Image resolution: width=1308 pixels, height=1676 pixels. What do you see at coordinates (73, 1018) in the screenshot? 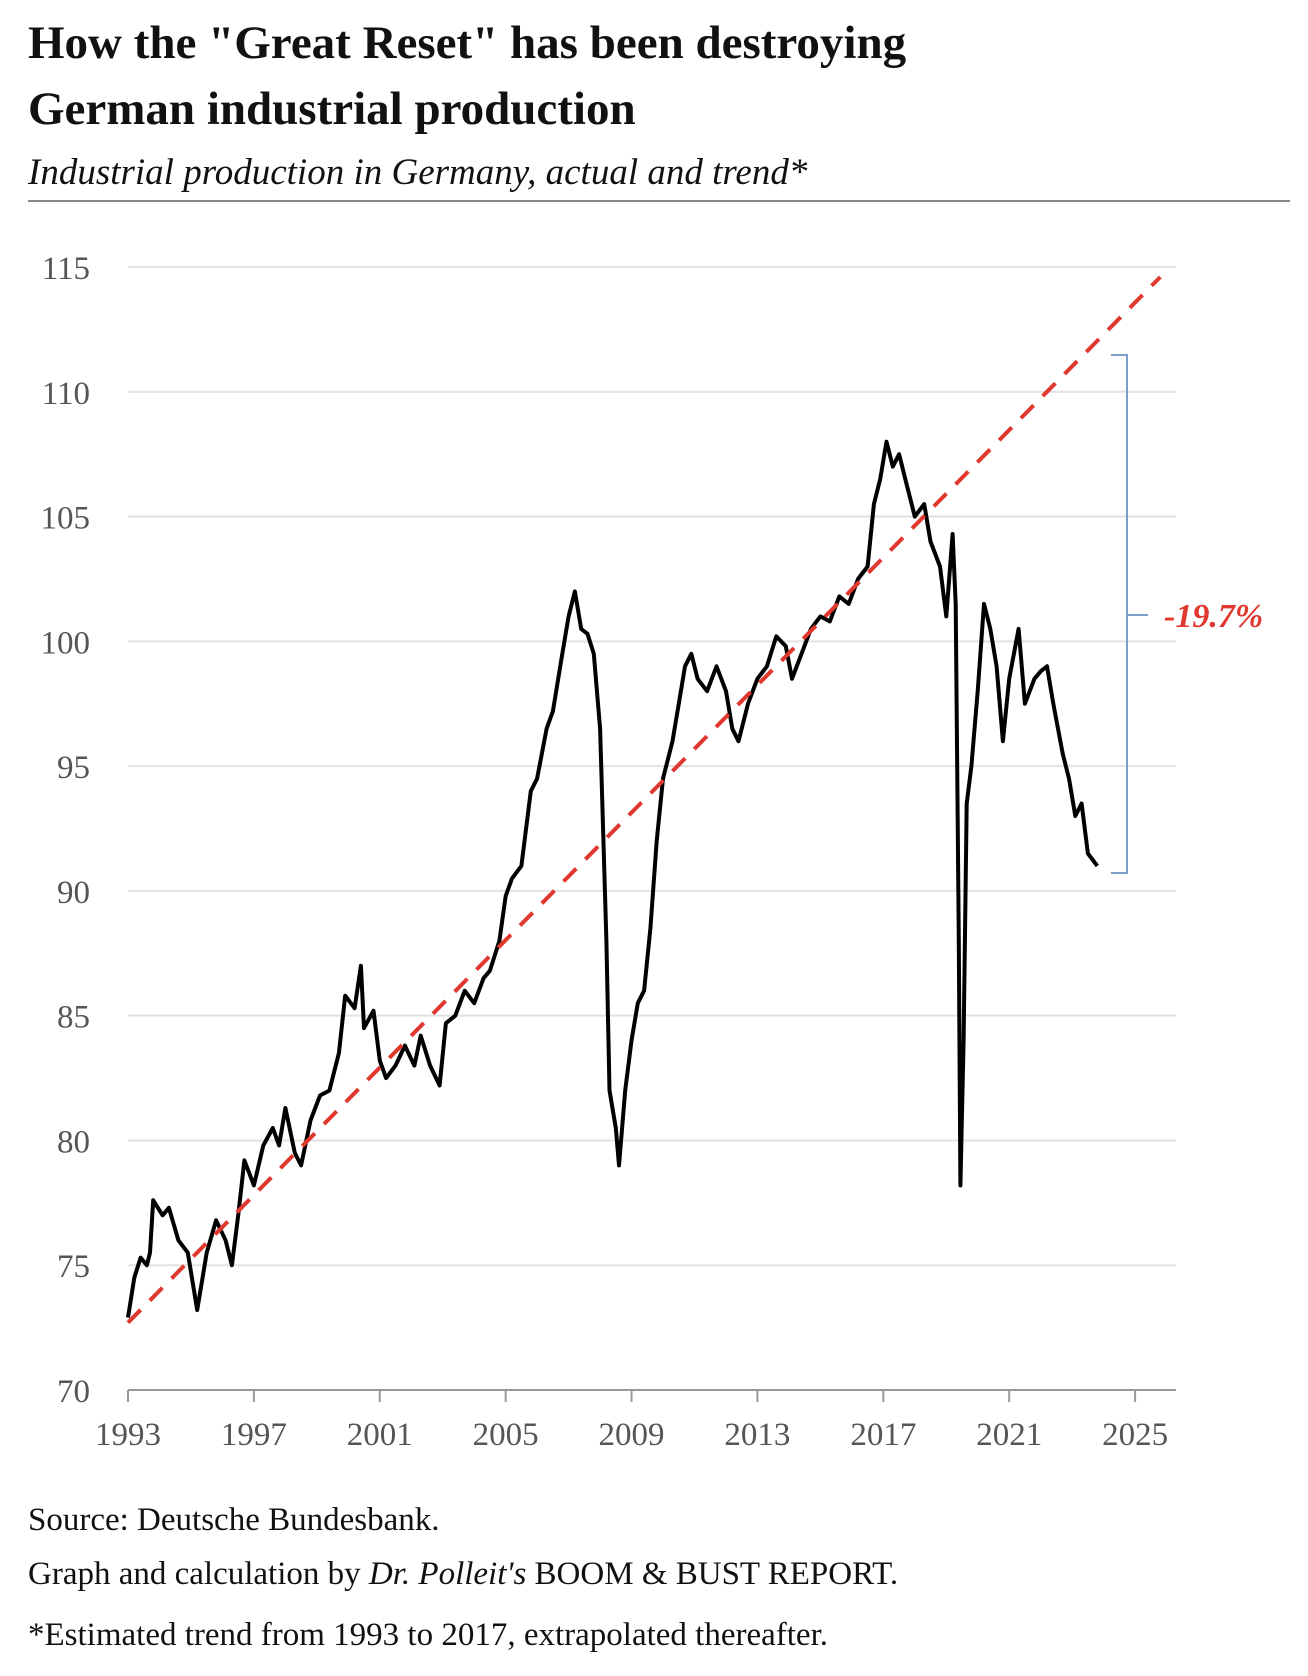
I see `y-tick-label: 85` at bounding box center [73, 1018].